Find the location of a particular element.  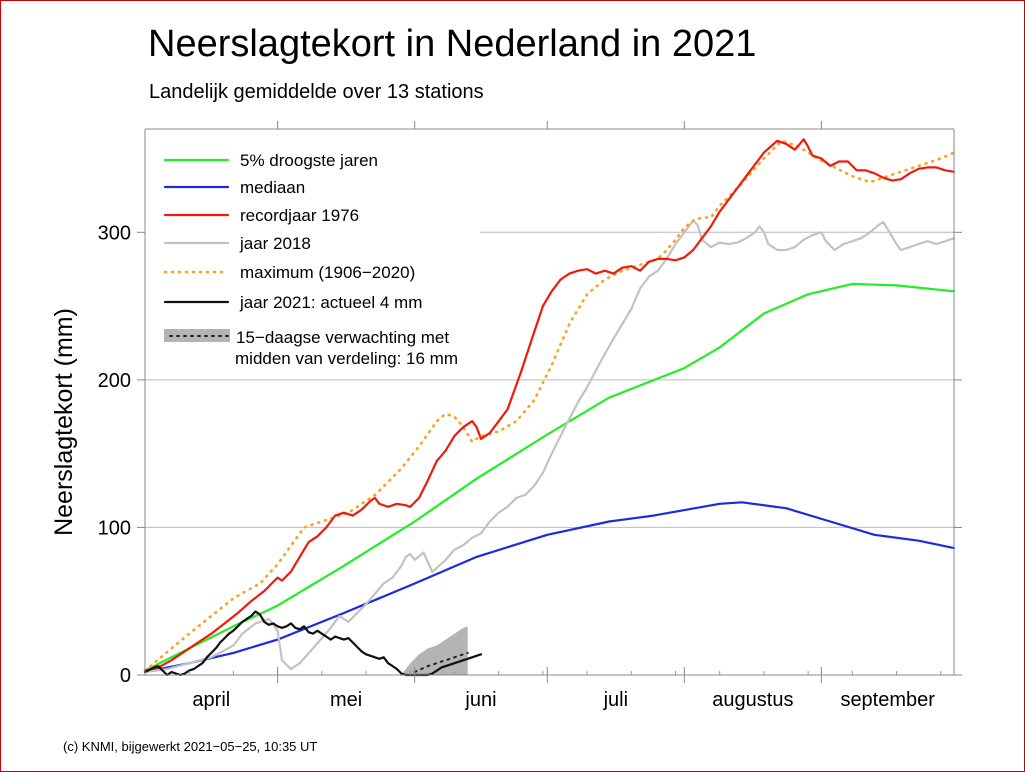

legend-label-median: mediaan is located at coordinates (272, 187).